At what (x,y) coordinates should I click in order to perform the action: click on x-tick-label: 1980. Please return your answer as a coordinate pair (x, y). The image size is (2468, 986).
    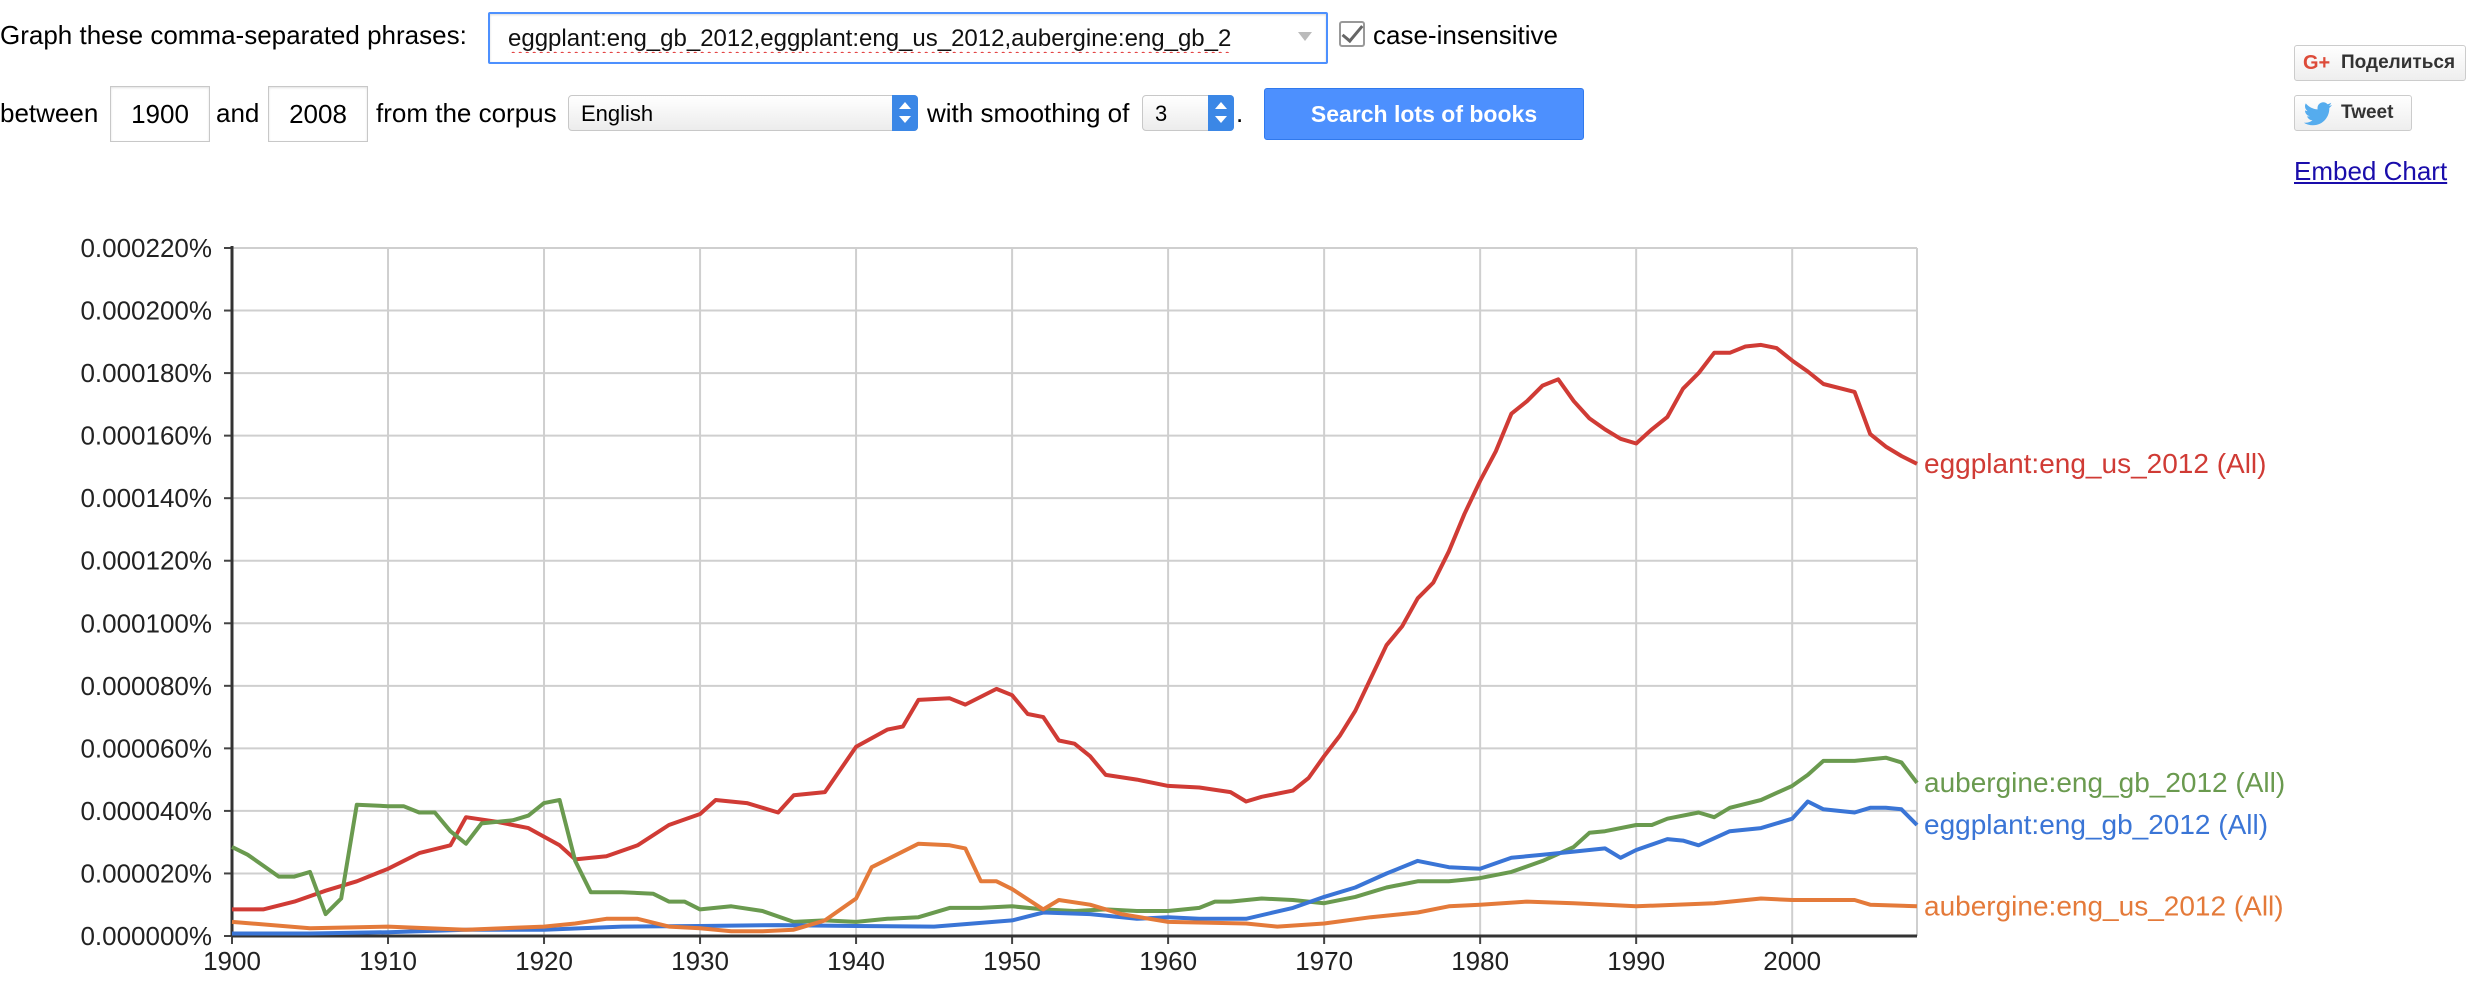
    Looking at the image, I should click on (1480, 961).